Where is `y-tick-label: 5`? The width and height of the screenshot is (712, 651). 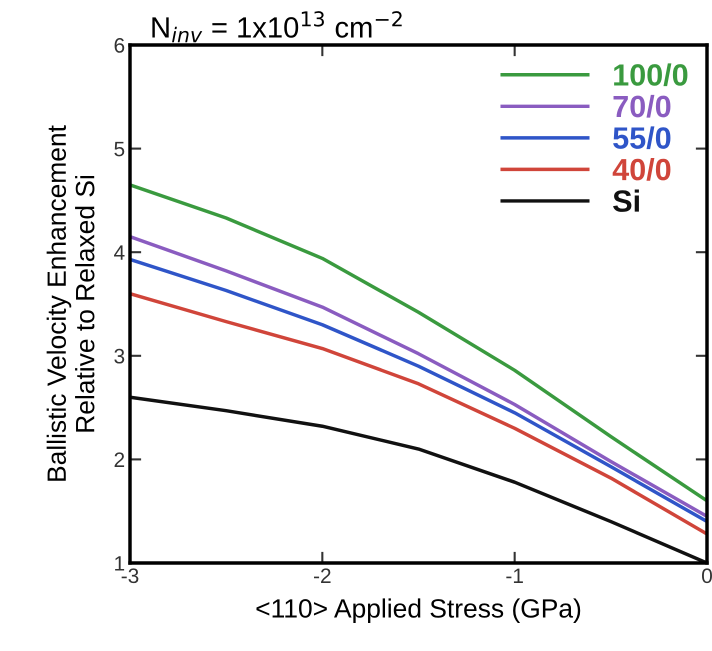
y-tick-label: 5 is located at coordinates (119, 149).